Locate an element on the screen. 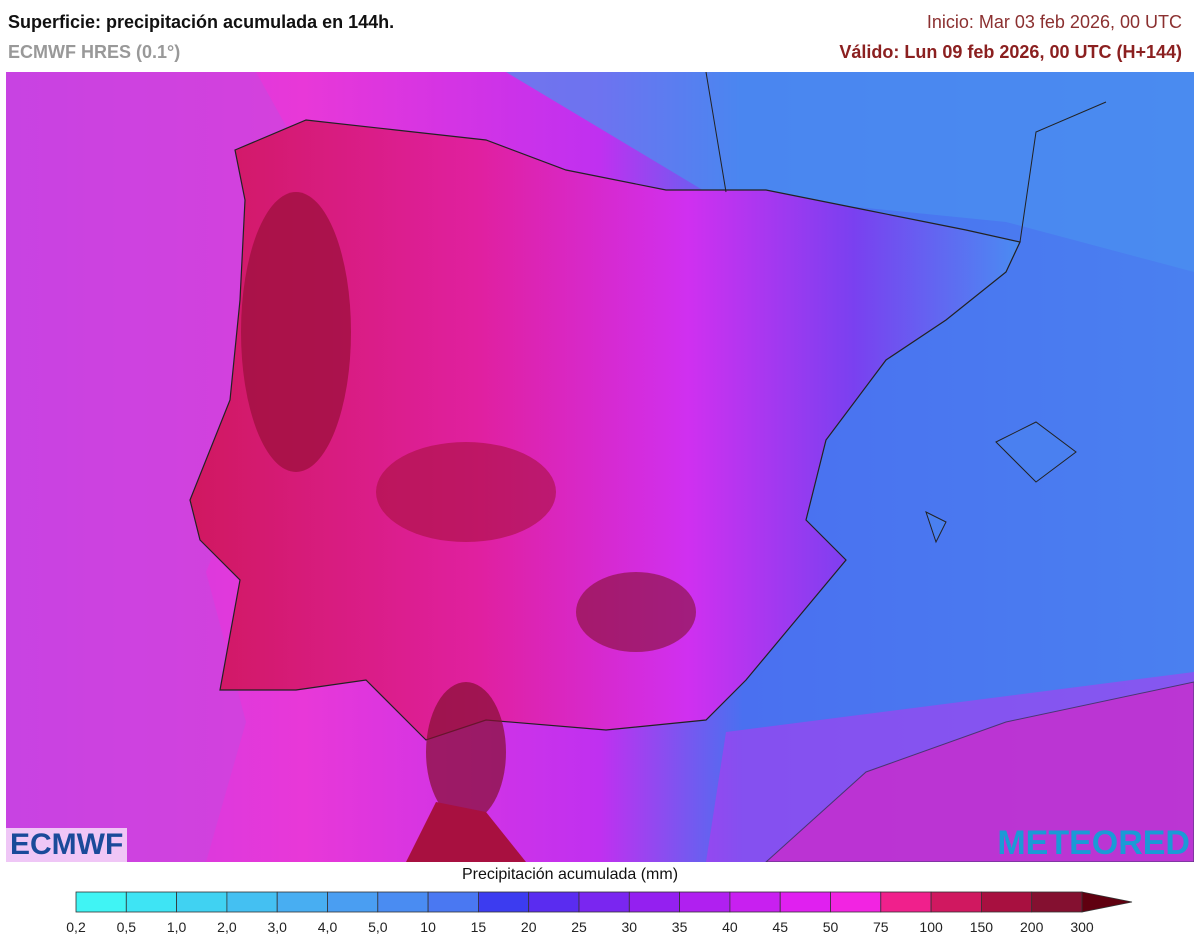  color-arrow is located at coordinates (1107, 902).